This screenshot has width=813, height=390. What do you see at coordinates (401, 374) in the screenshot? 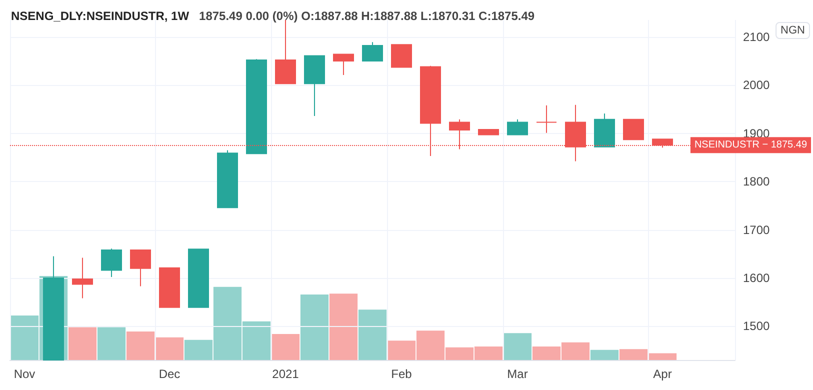
I see `x-tick-label: Feb` at bounding box center [401, 374].